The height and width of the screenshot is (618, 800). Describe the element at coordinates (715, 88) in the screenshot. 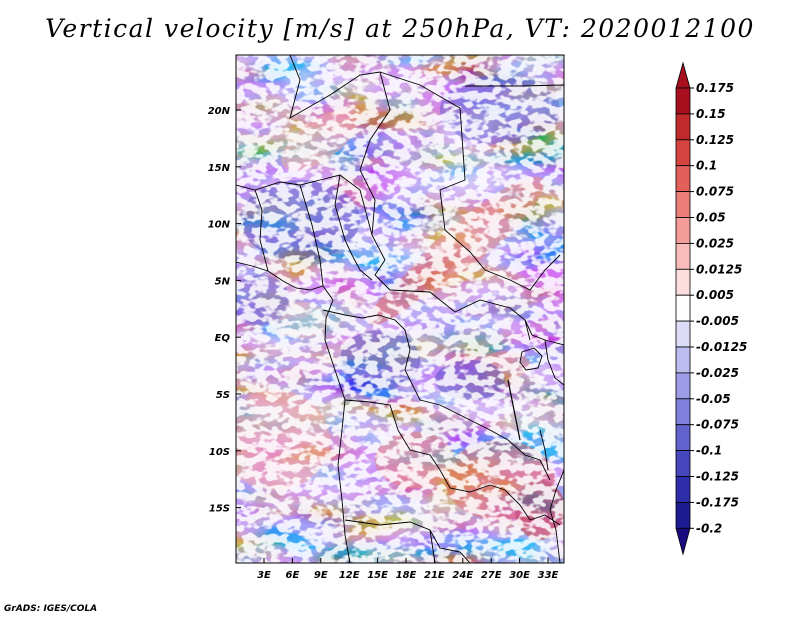

I see `colorbar-label: 0.175` at that location.